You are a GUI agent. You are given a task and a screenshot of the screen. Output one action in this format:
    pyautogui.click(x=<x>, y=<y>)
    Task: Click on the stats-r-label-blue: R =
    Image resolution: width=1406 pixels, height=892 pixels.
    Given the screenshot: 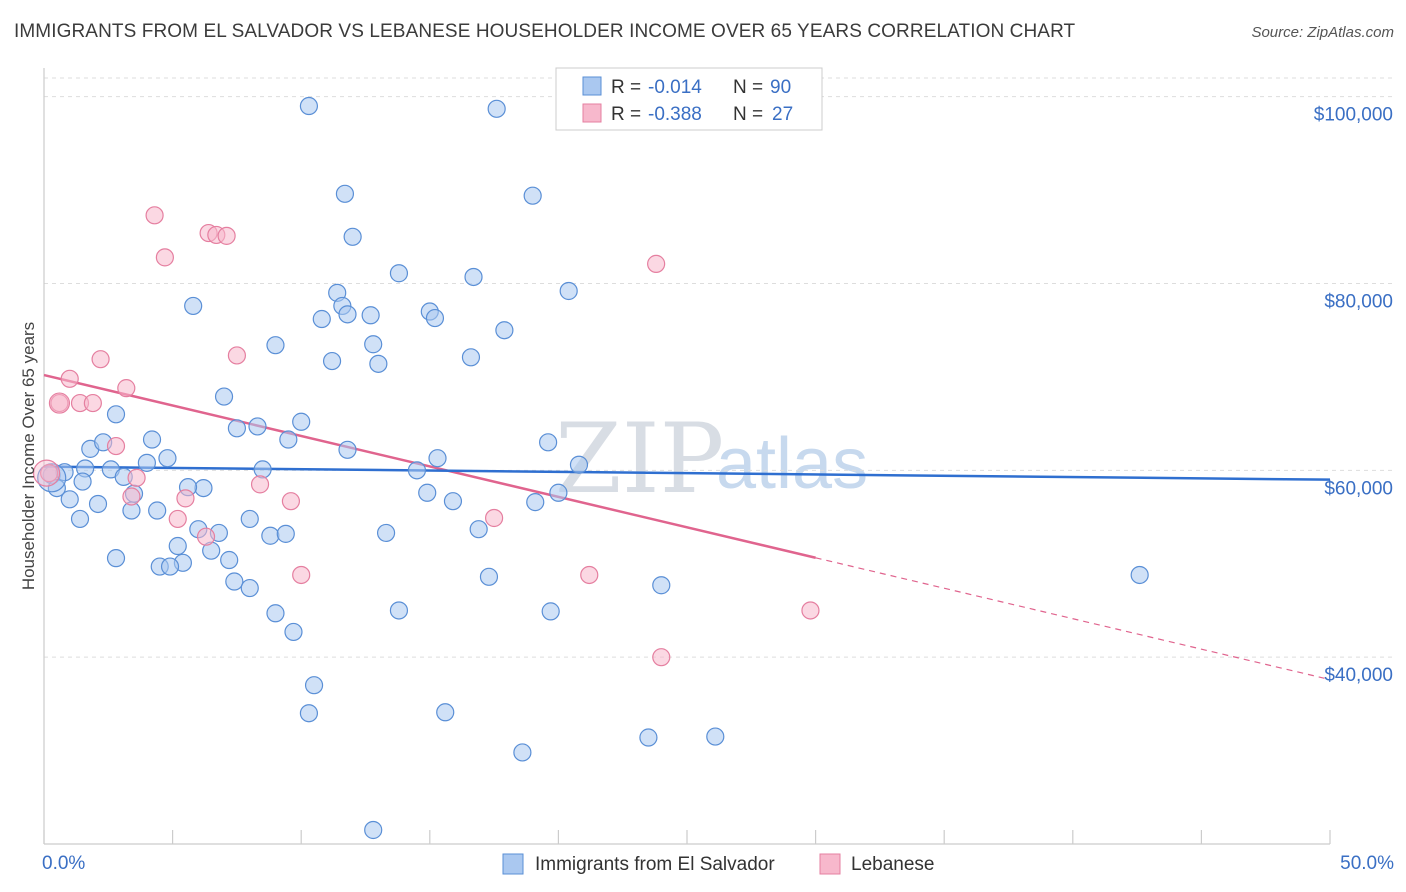 What is the action you would take?
    pyautogui.click(x=626, y=87)
    